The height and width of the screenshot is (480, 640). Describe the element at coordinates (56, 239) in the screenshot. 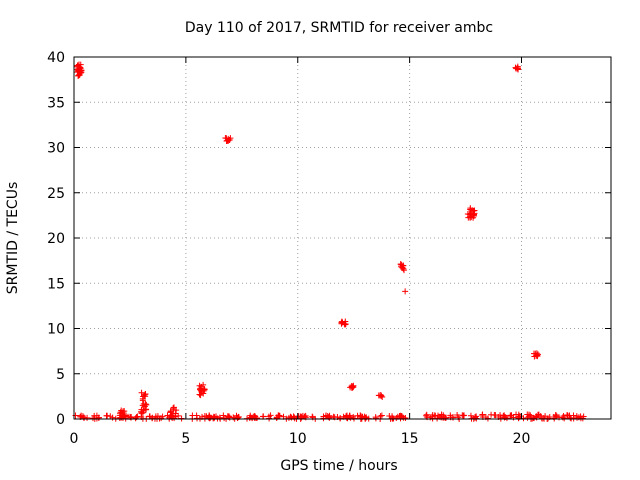

I see `y-tick-label: 20` at that location.